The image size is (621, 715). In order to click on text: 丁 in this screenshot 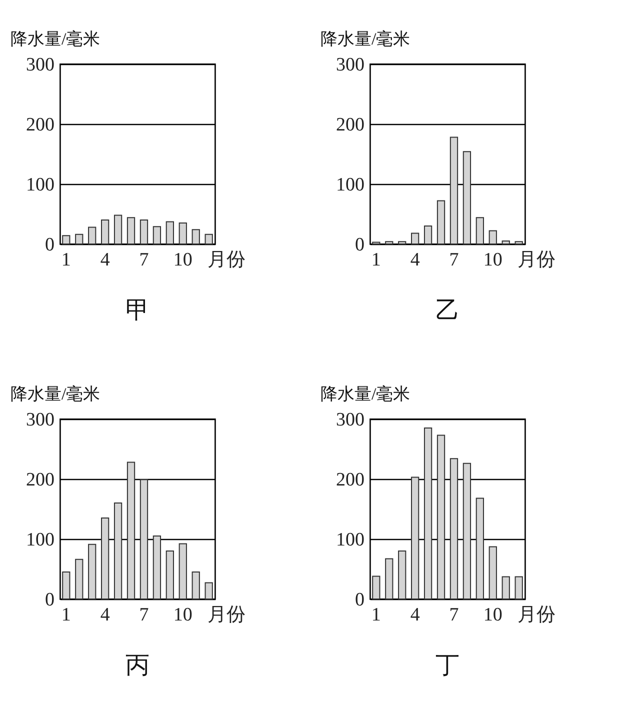, I will do `click(448, 666)`.